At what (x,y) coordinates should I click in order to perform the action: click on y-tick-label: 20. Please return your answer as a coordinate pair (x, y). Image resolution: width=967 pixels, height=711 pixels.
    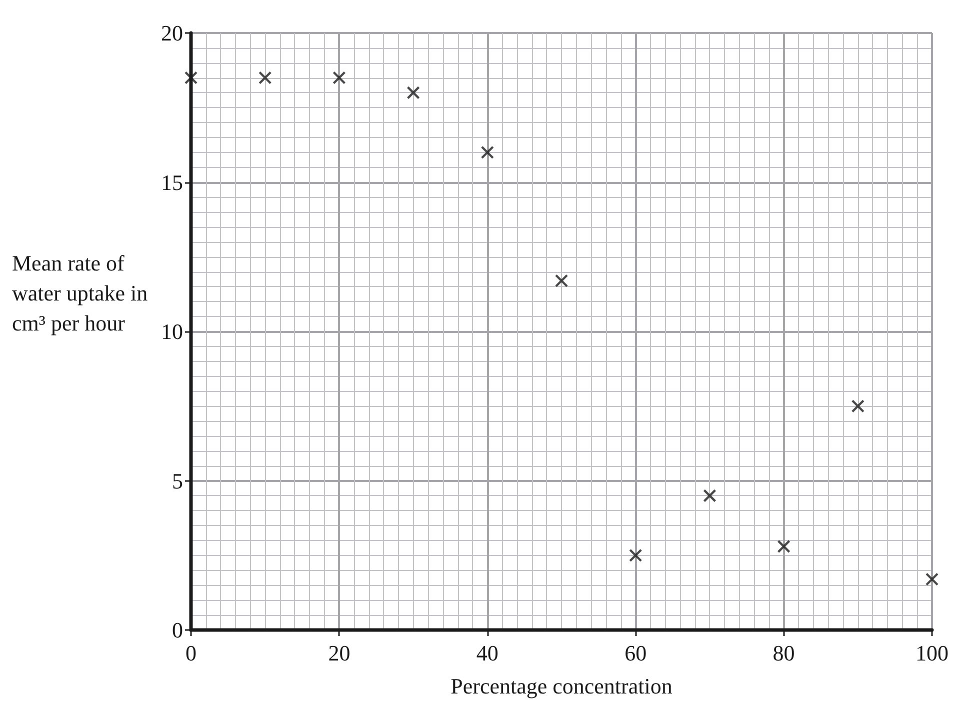
    Looking at the image, I should click on (172, 33).